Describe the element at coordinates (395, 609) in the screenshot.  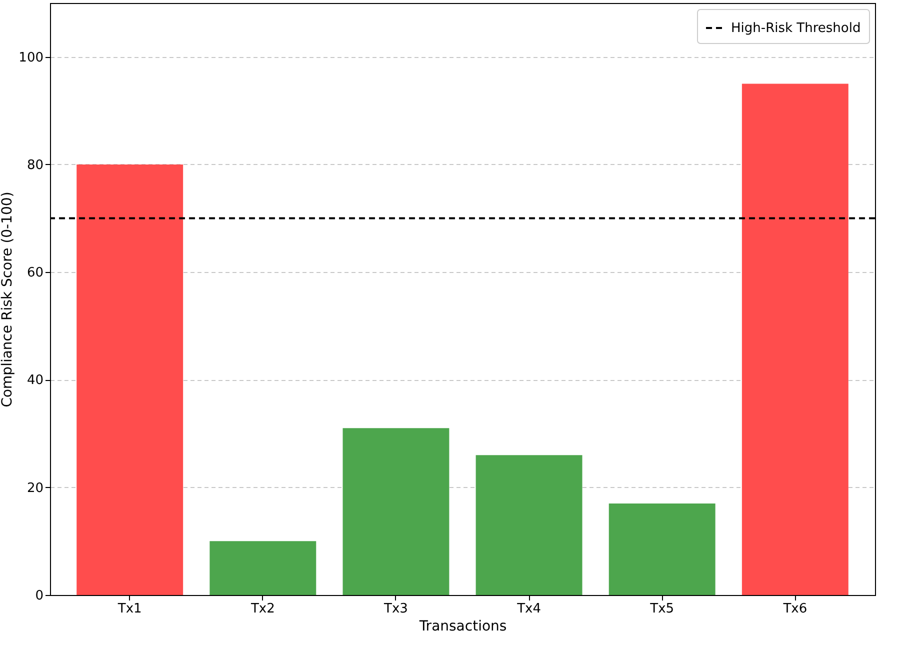
I see `x-tick-label: Tx3` at that location.